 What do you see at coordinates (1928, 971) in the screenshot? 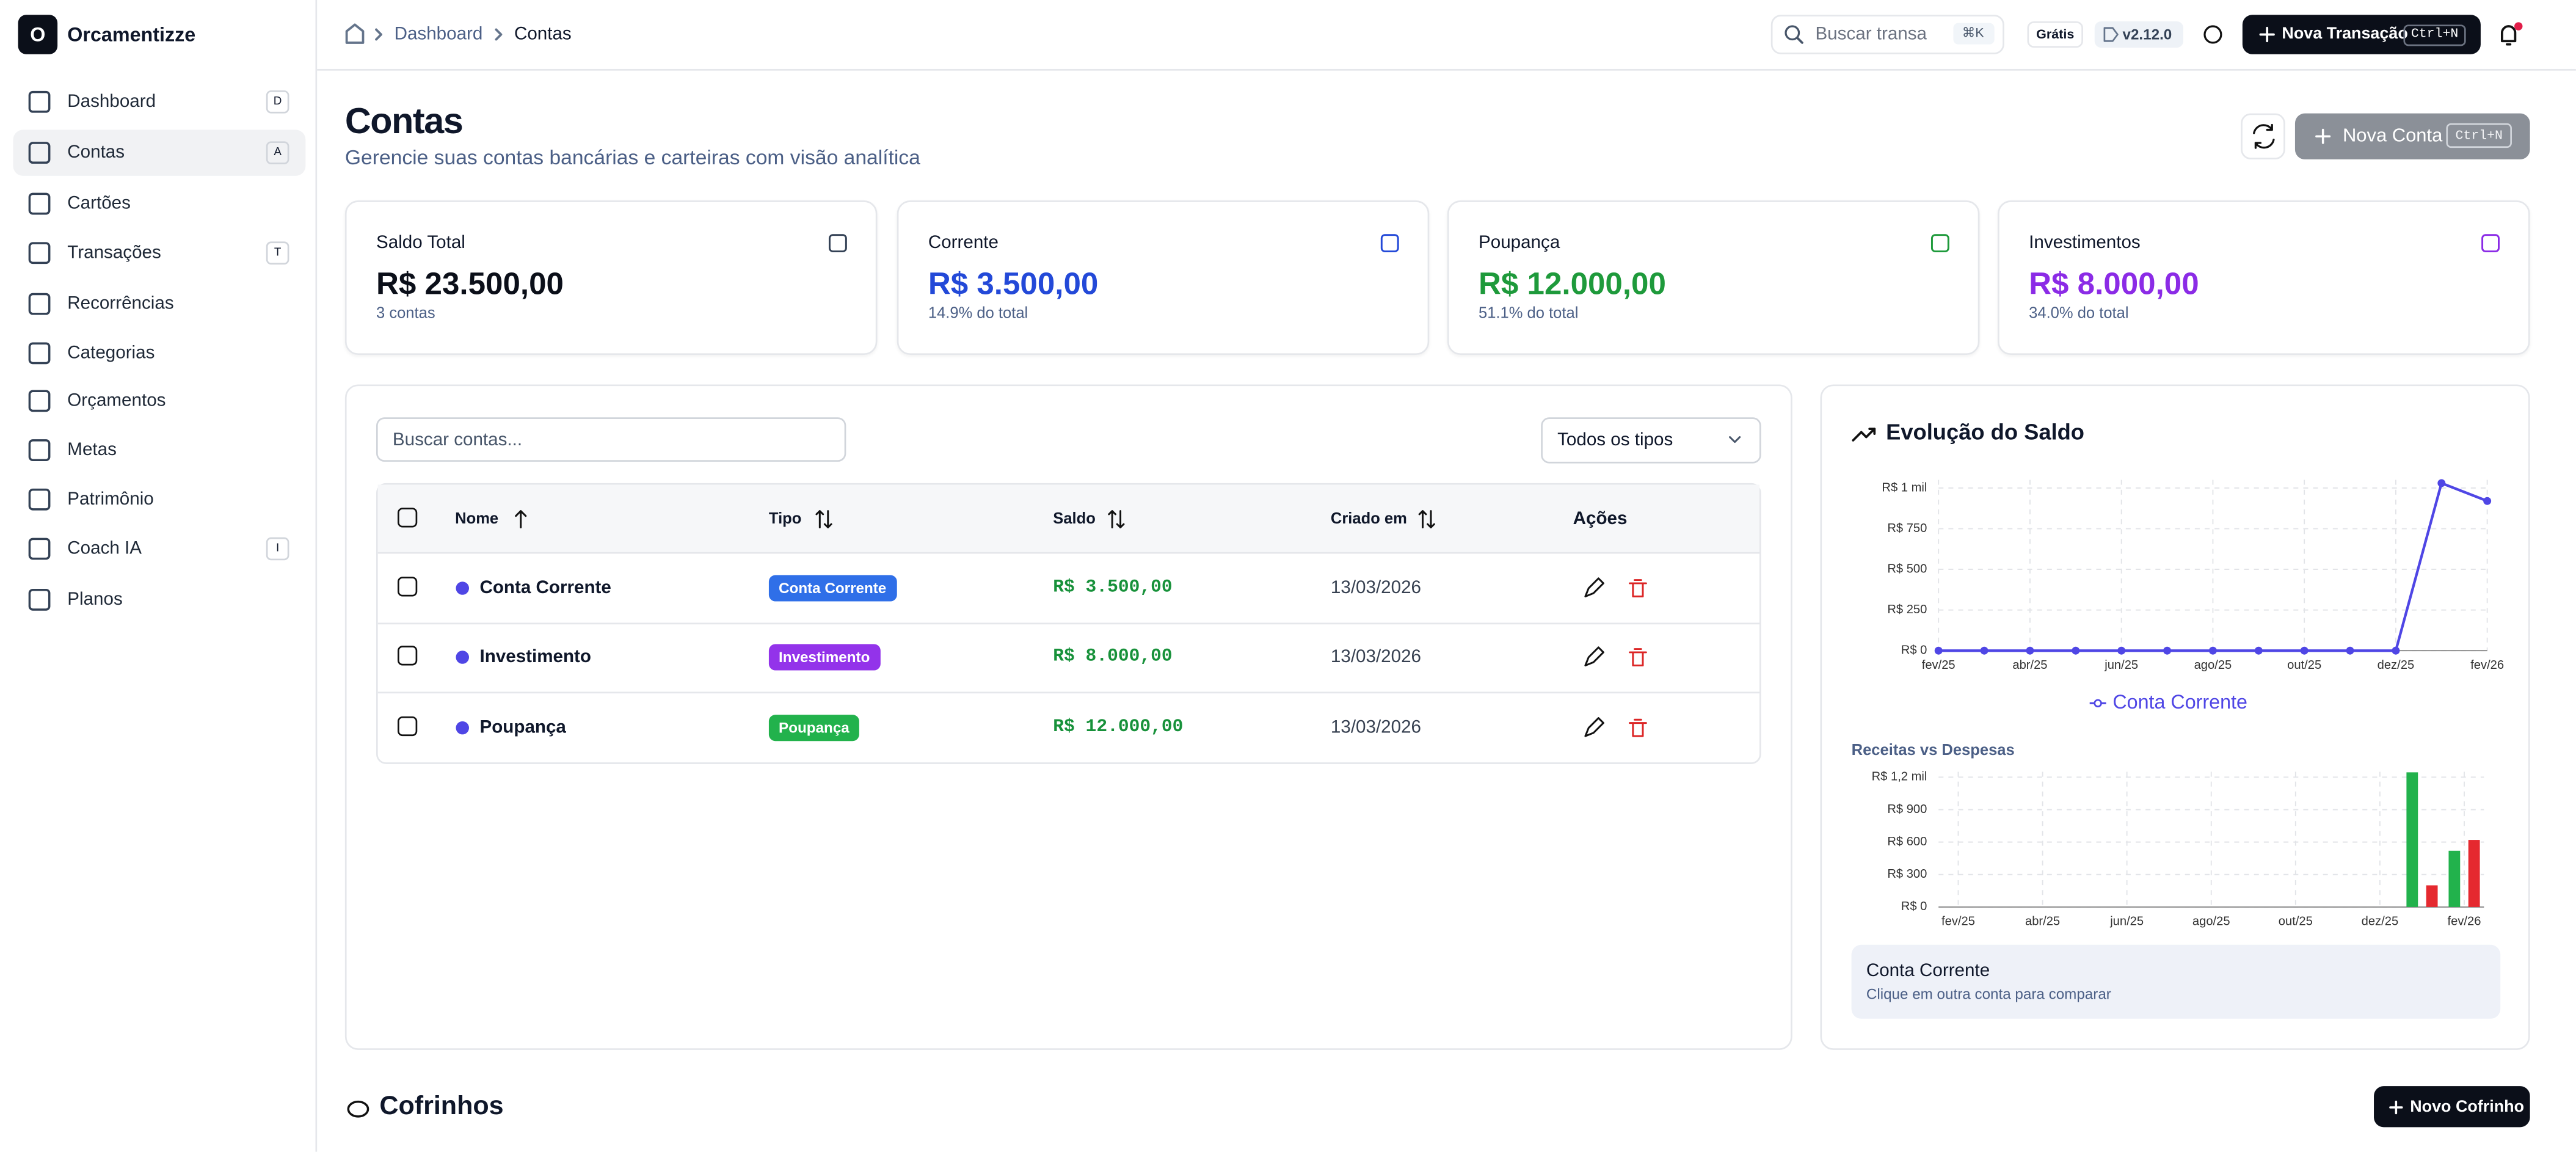
I see `selected-title: Conta Corrente` at bounding box center [1928, 971].